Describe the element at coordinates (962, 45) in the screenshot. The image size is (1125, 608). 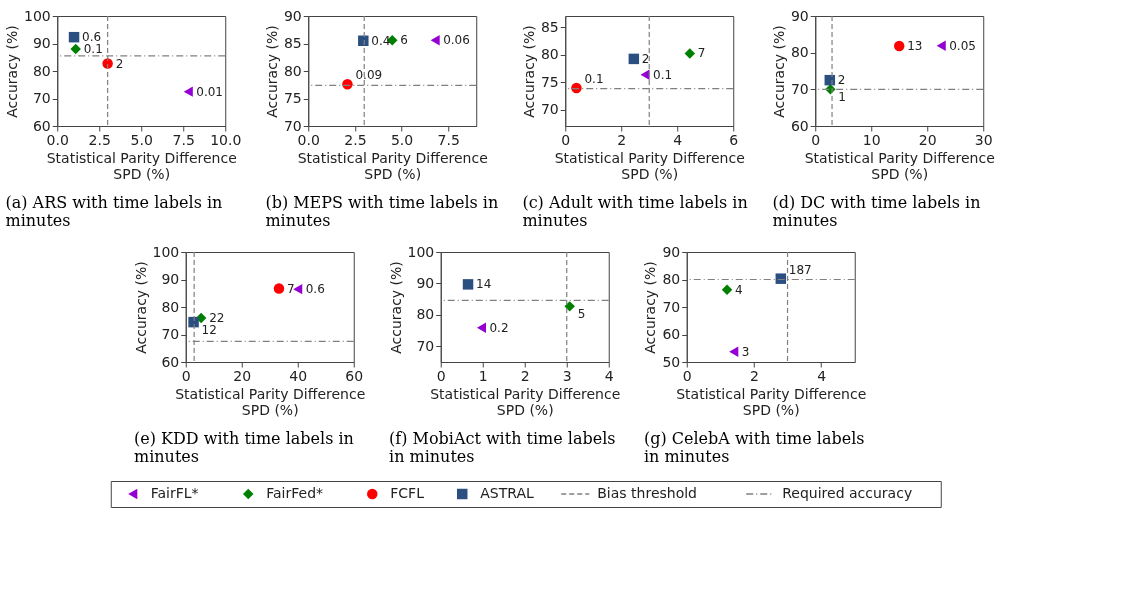
I see `annotation: 0.05` at that location.